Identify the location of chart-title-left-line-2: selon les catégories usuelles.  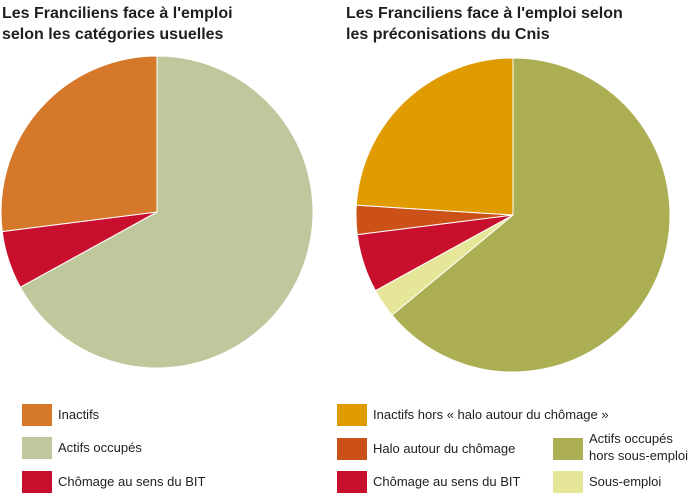
(113, 34).